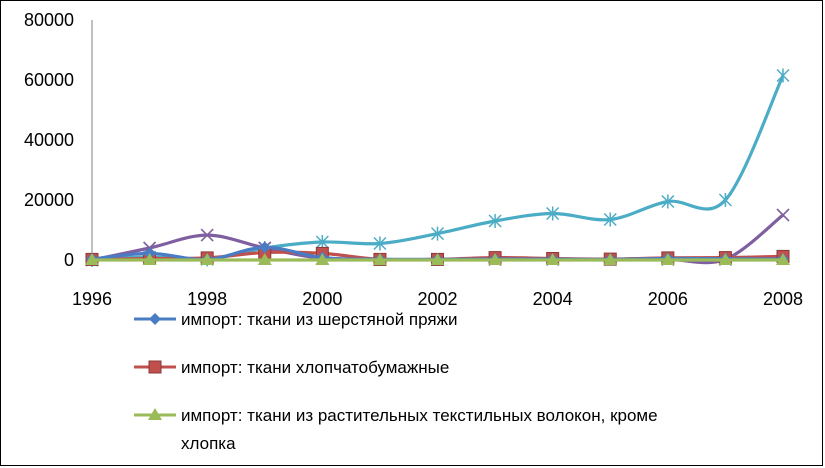 This screenshot has width=825, height=468. Describe the element at coordinates (315, 367) in the screenshot. I see `legend-label: импорт: ткани хлопчатобумажные` at that location.